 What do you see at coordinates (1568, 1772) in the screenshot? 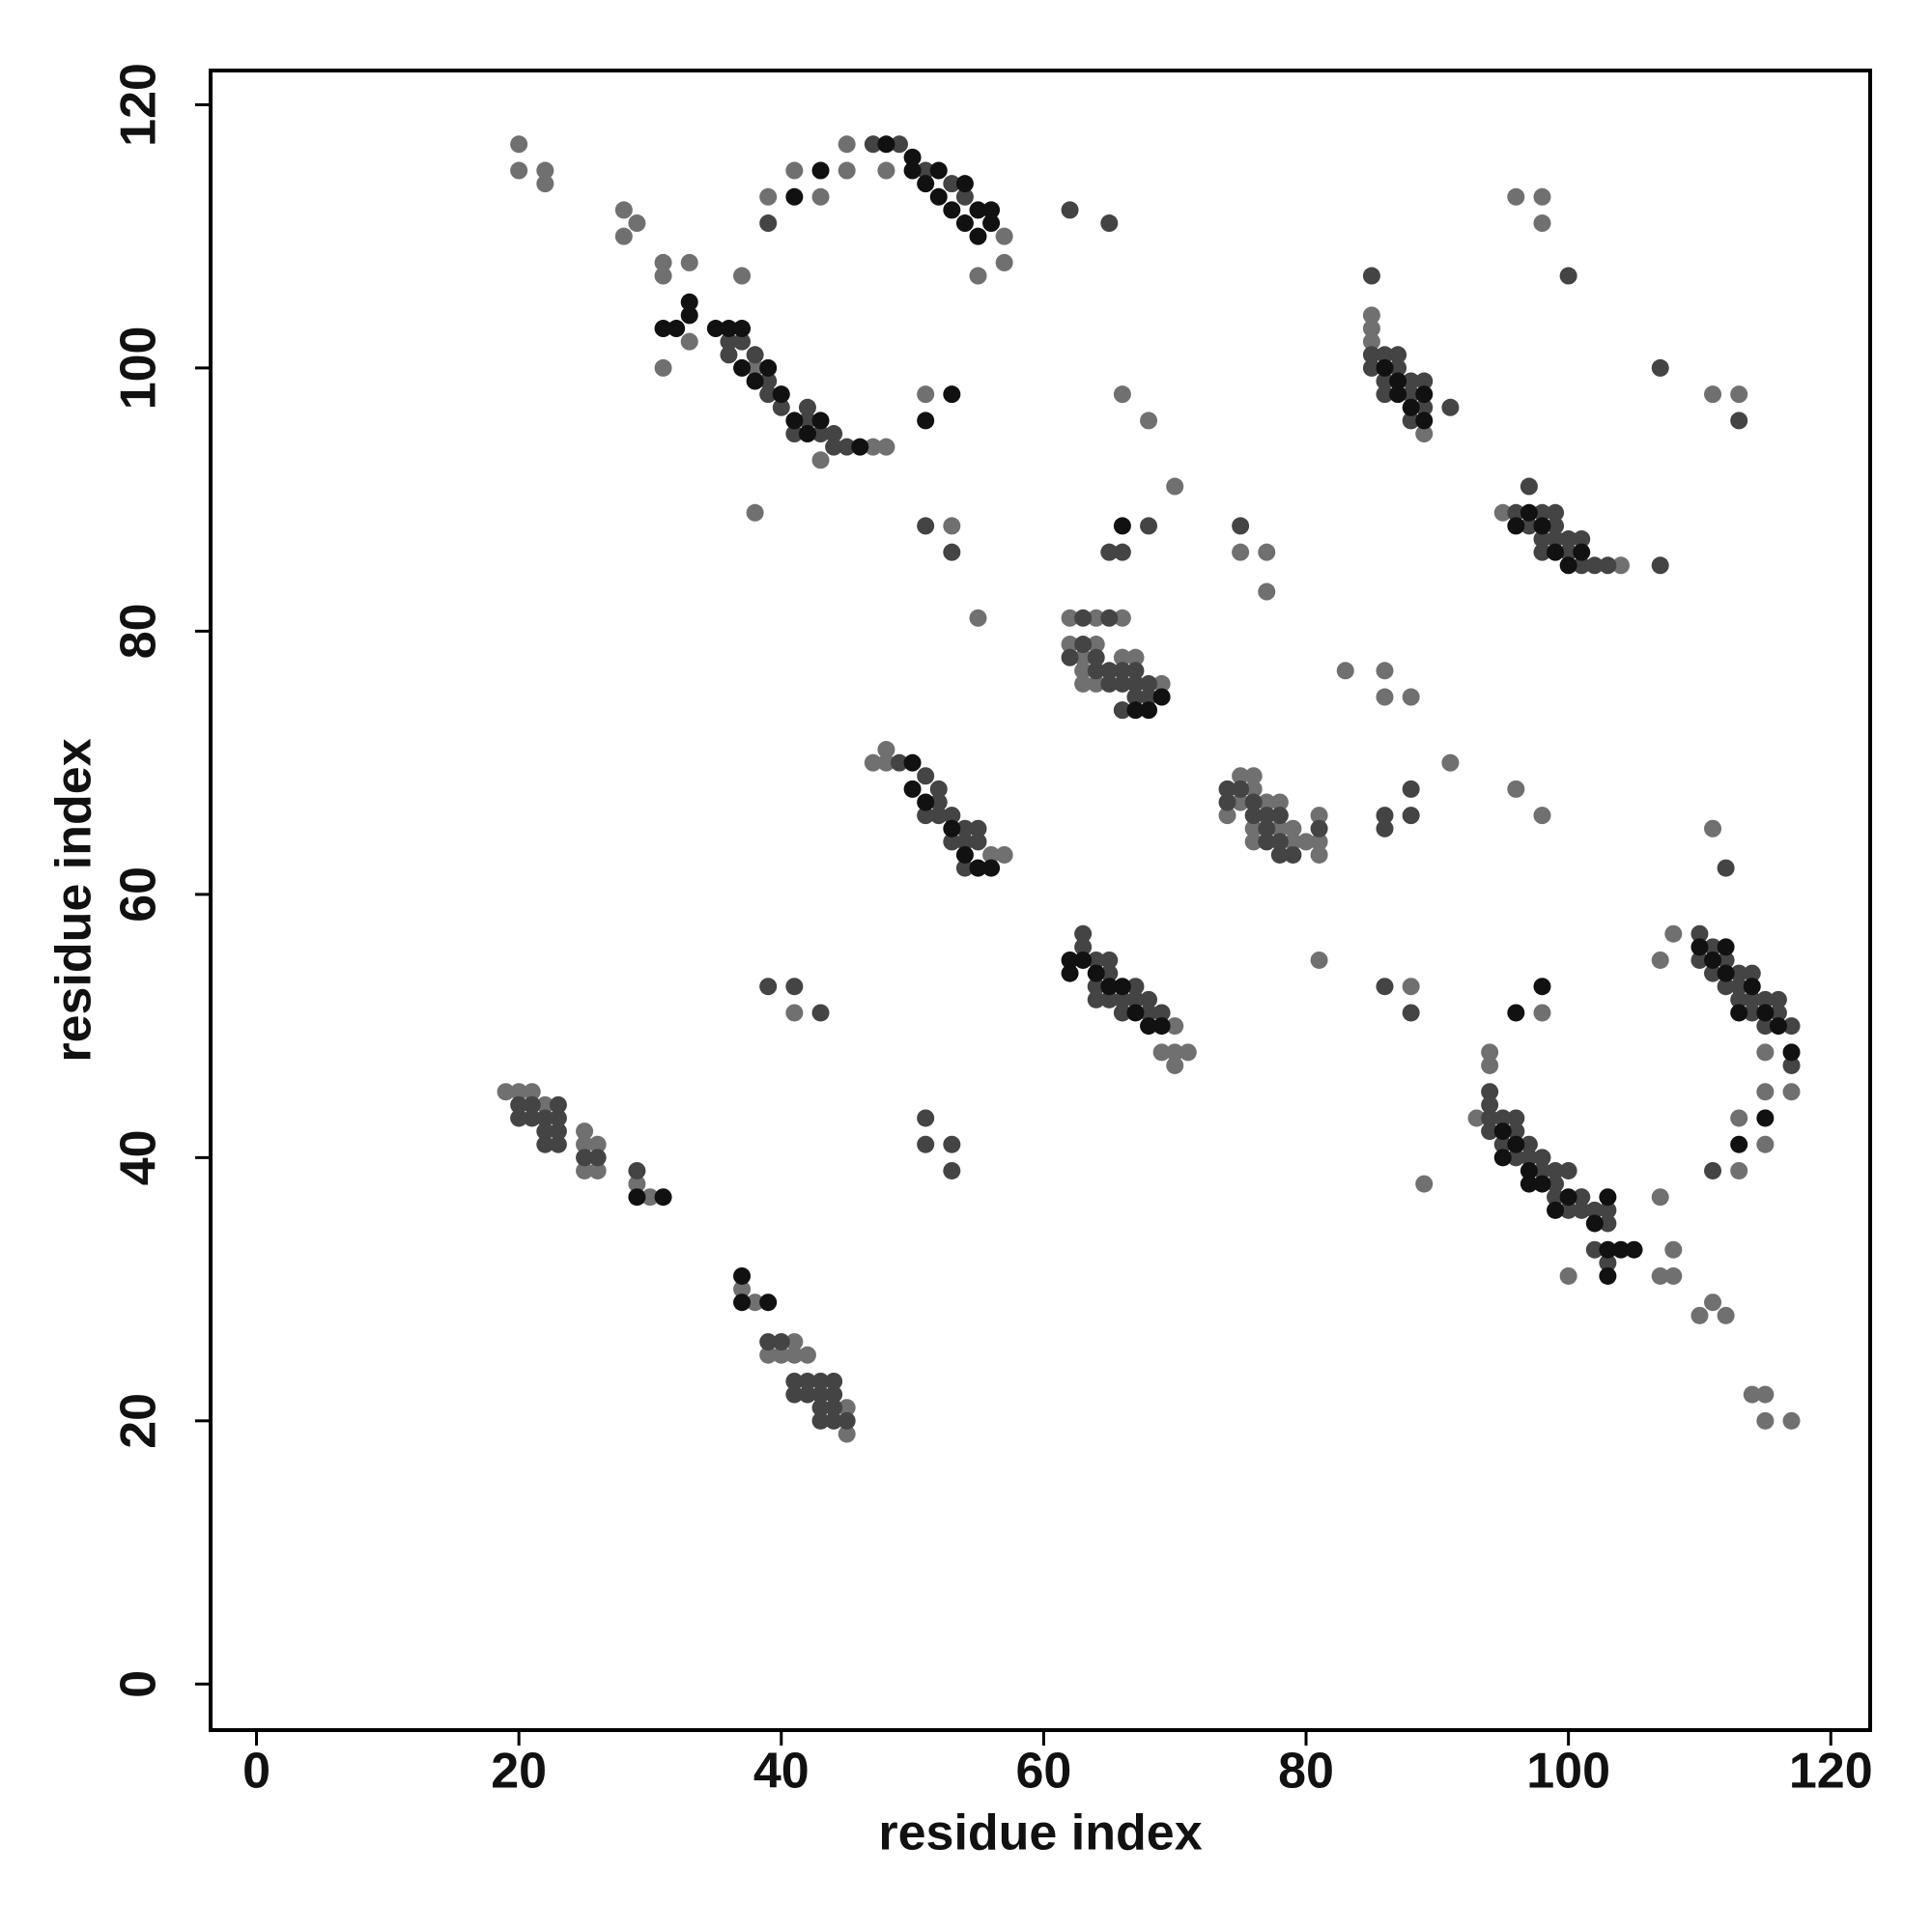
I see `x-tick-label: 100` at bounding box center [1568, 1772].